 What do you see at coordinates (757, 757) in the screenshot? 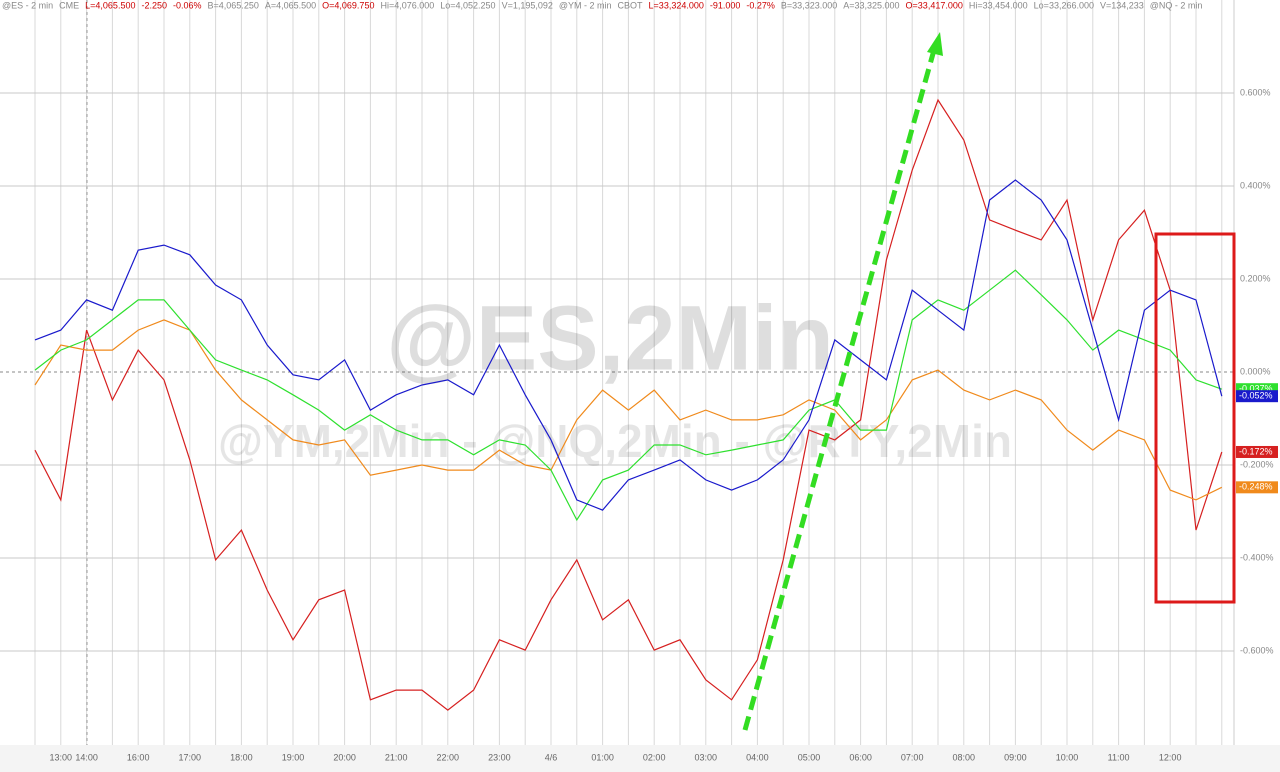
I see `x-tick-label: 04:00` at bounding box center [757, 757].